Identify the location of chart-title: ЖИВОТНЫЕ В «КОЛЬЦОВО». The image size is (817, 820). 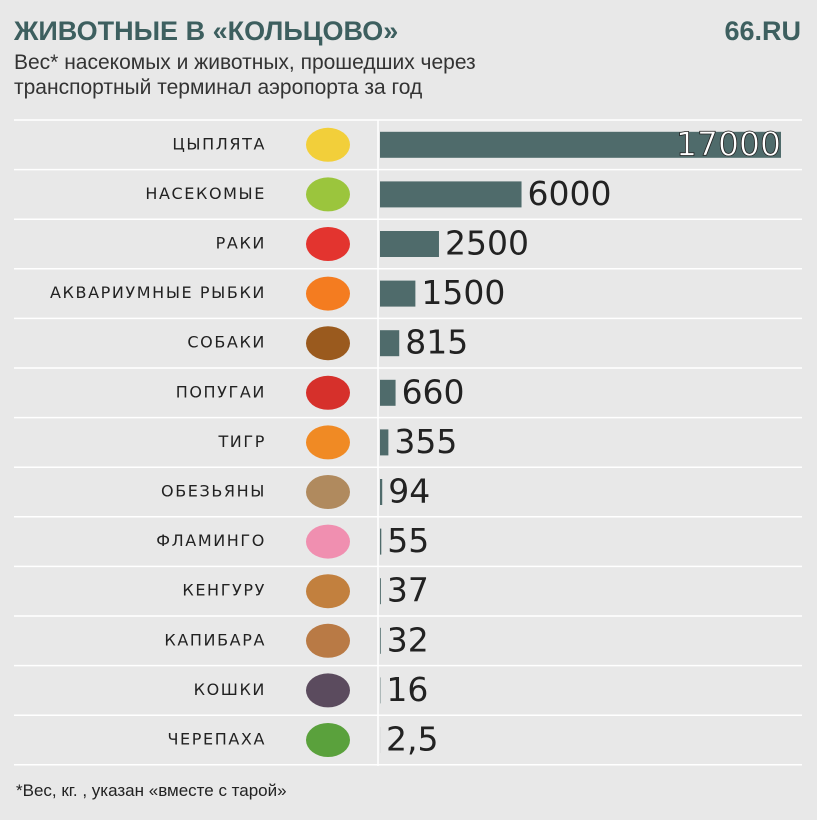
(206, 31).